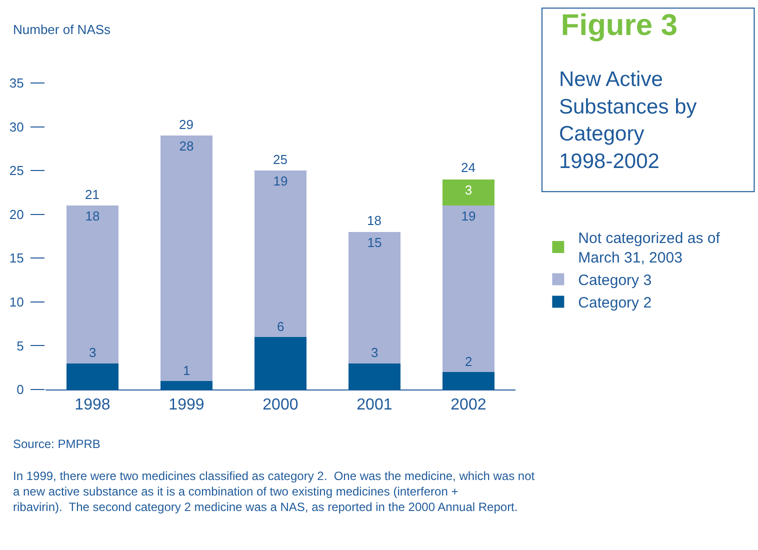  What do you see at coordinates (374, 242) in the screenshot?
I see `data-label: 15` at bounding box center [374, 242].